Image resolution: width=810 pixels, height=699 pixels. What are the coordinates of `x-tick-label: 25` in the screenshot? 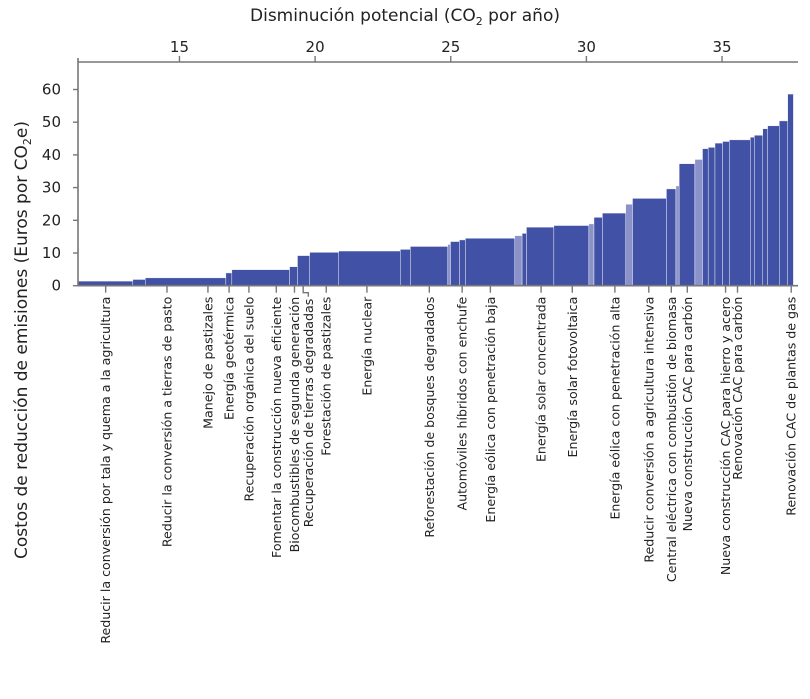 It's located at (450, 47).